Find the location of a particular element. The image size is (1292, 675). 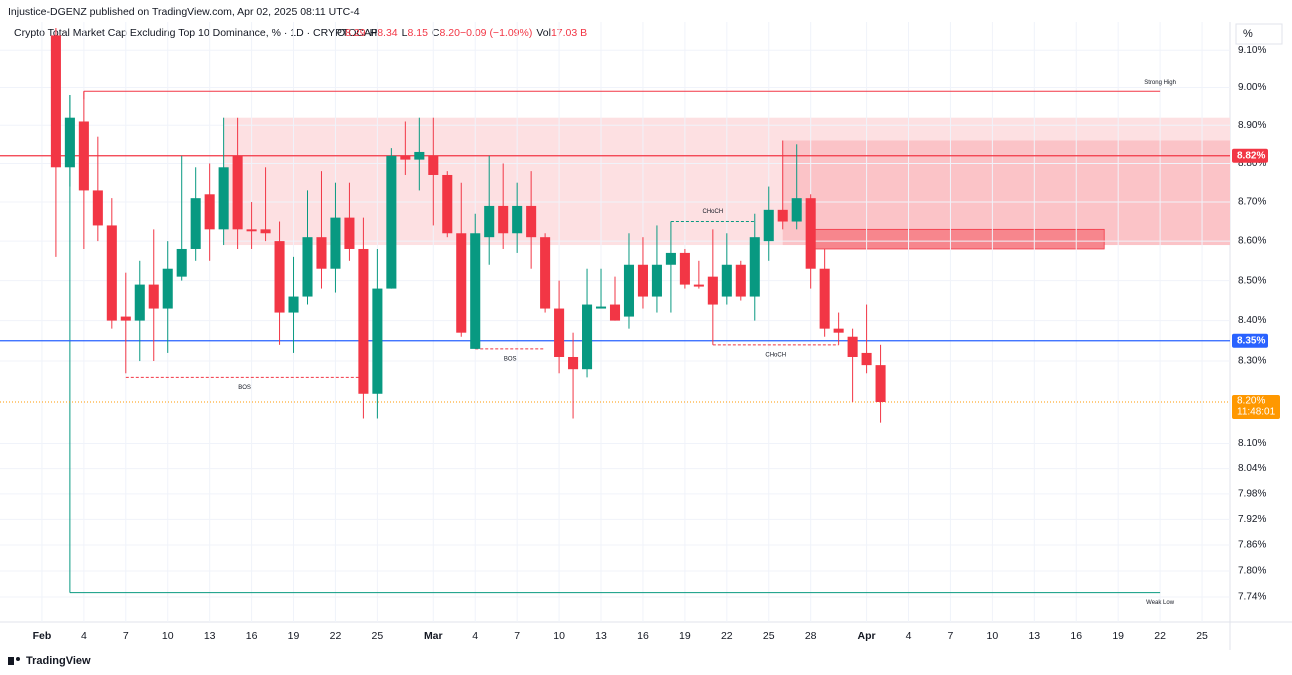

y-tick-label: 8.50% is located at coordinates (1252, 280).